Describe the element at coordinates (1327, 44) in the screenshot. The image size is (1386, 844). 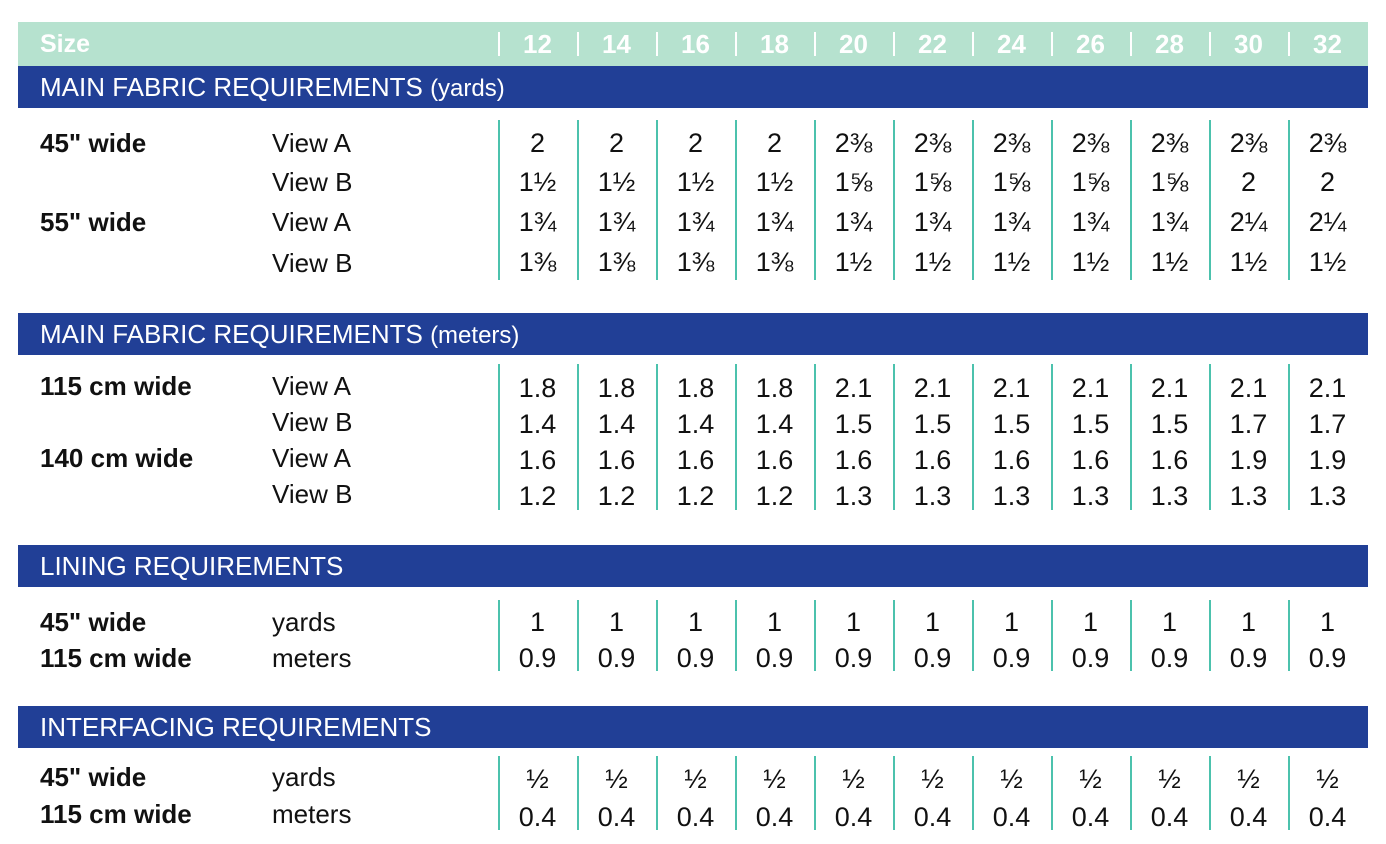
I see `size-32: 32` at that location.